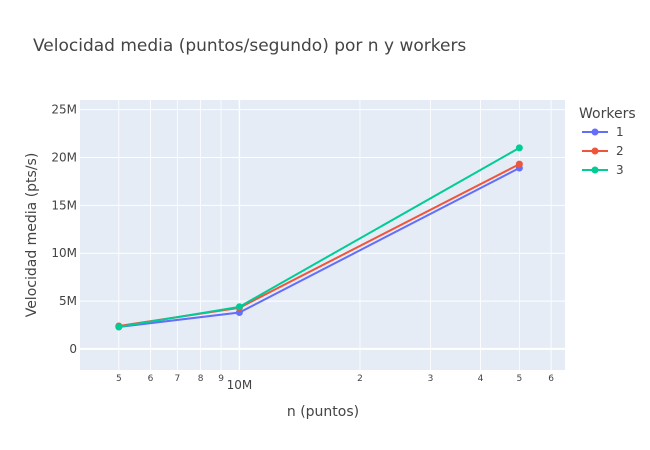  I want to click on x-tick-label: 3, so click(431, 379).